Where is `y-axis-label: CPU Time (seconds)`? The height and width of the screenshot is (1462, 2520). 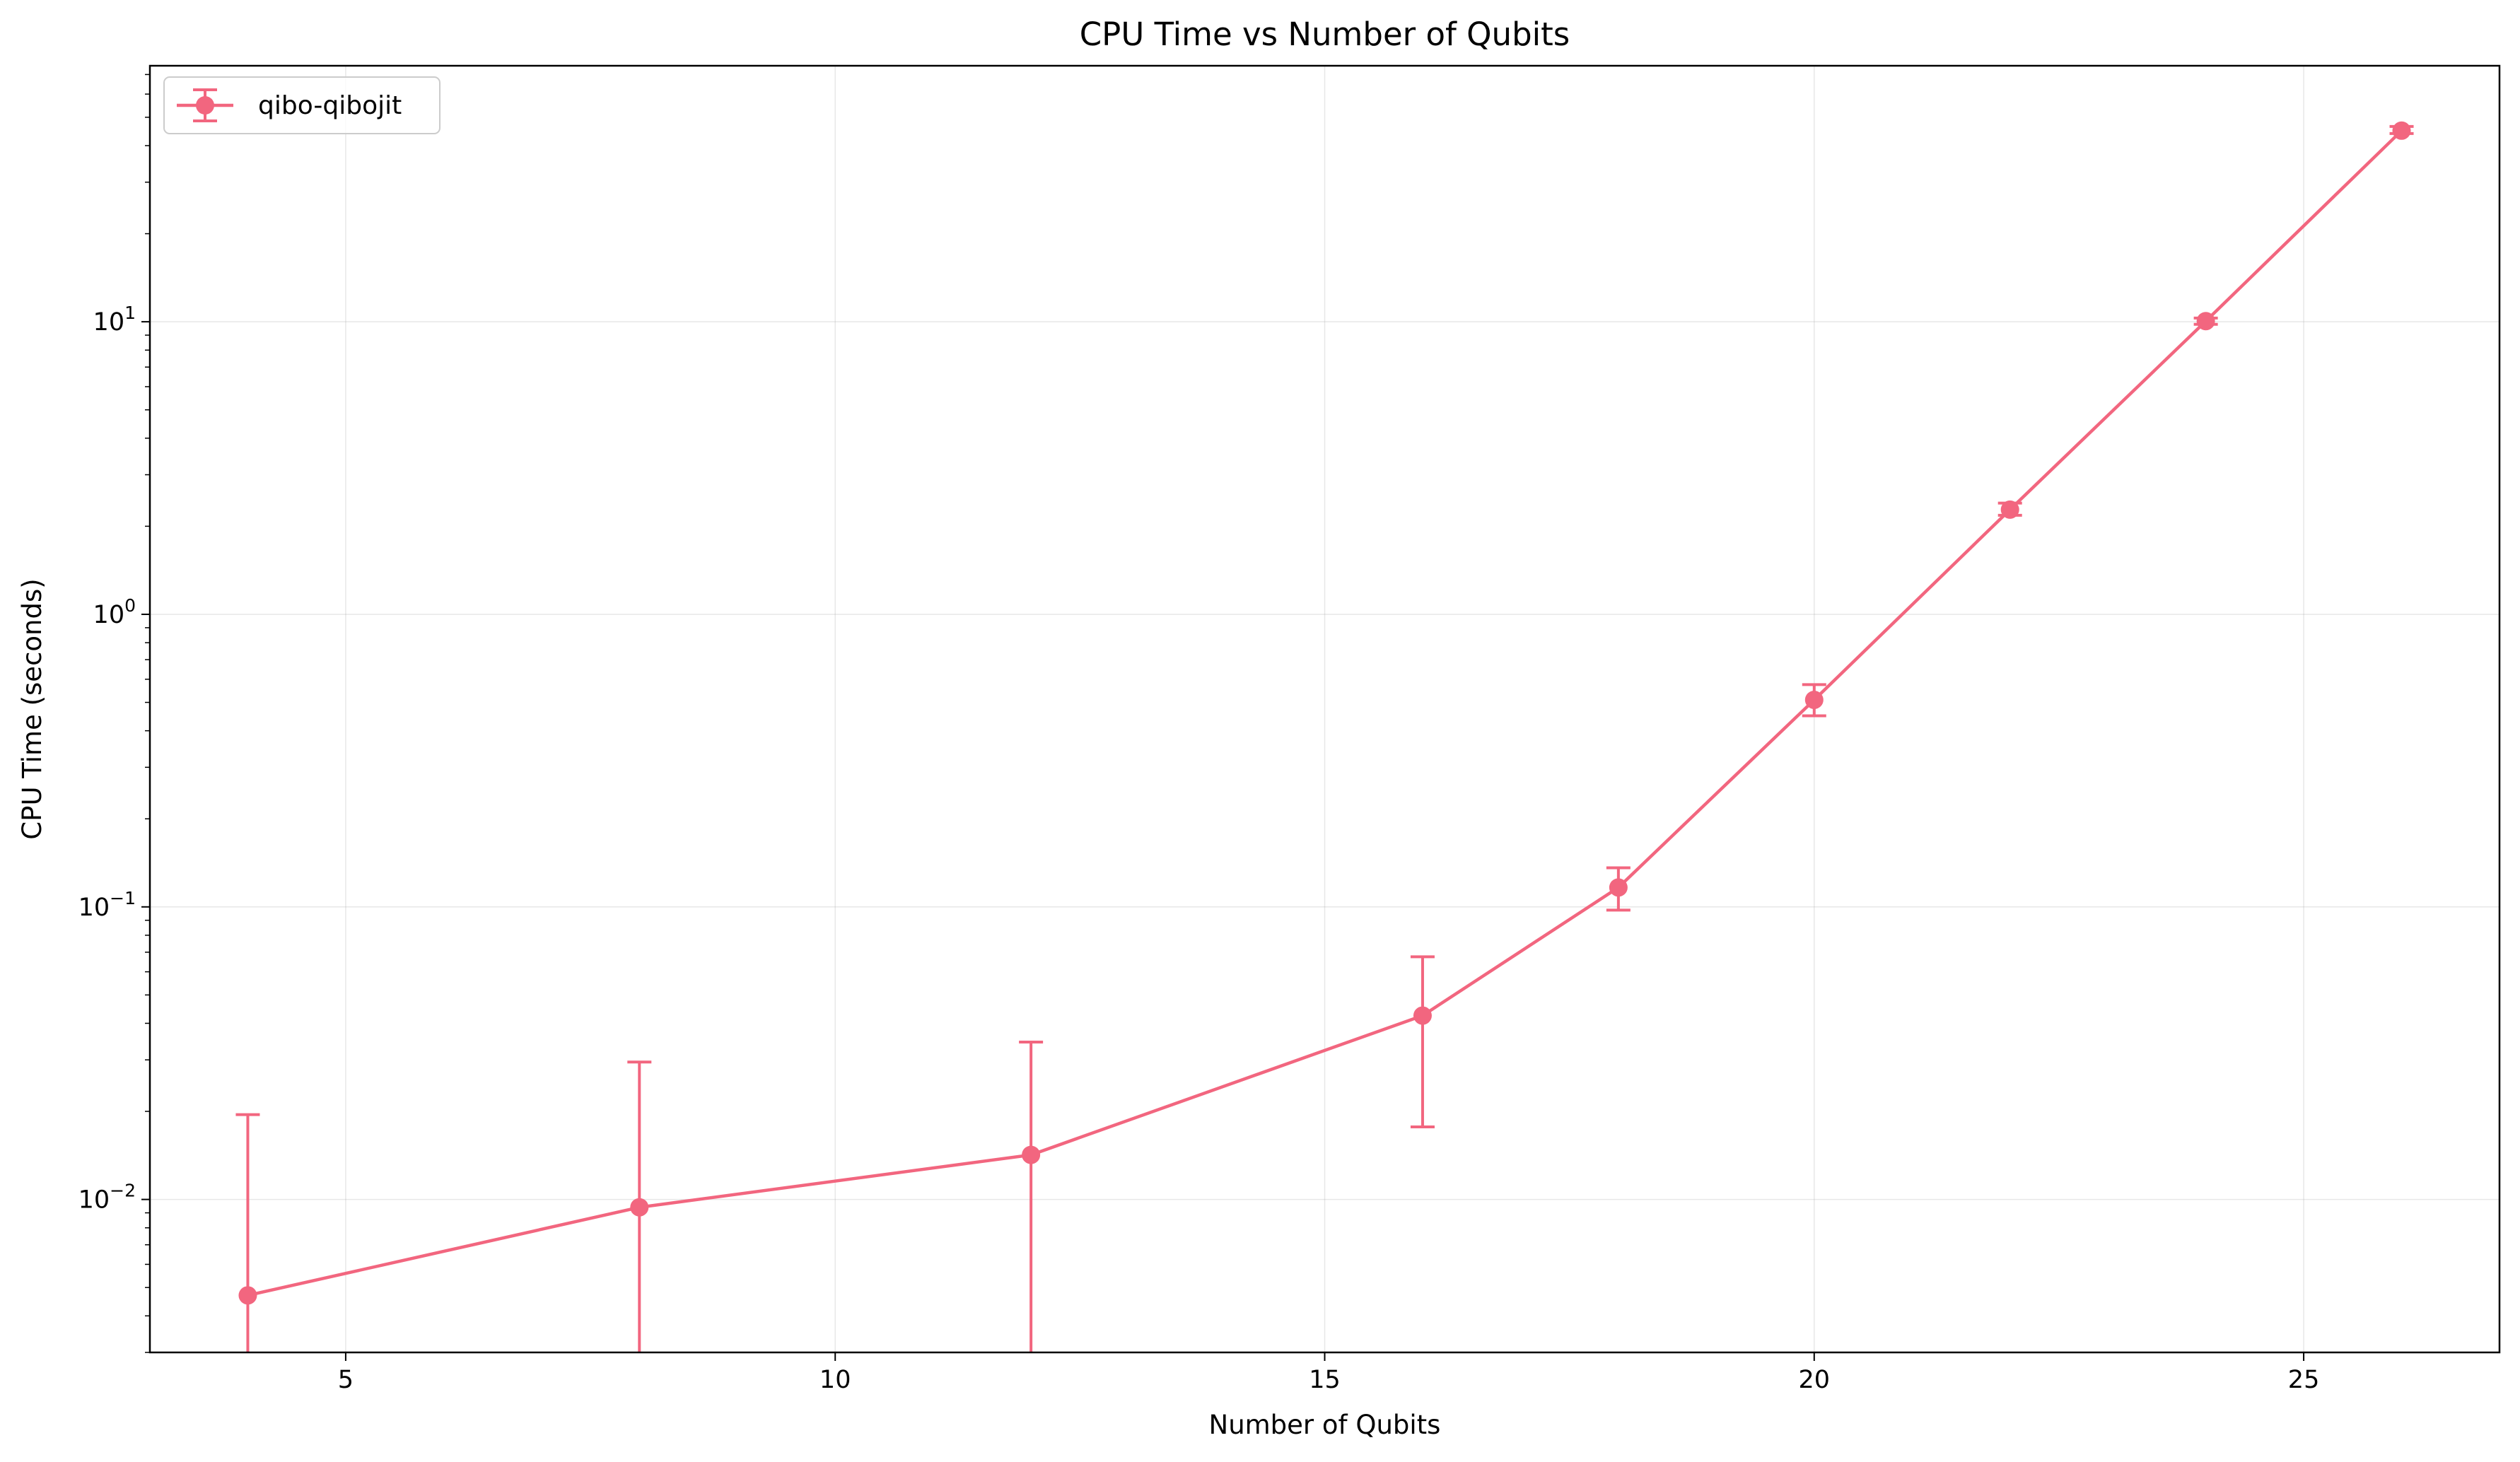
y-axis-label: CPU Time (seconds) is located at coordinates (32, 708).